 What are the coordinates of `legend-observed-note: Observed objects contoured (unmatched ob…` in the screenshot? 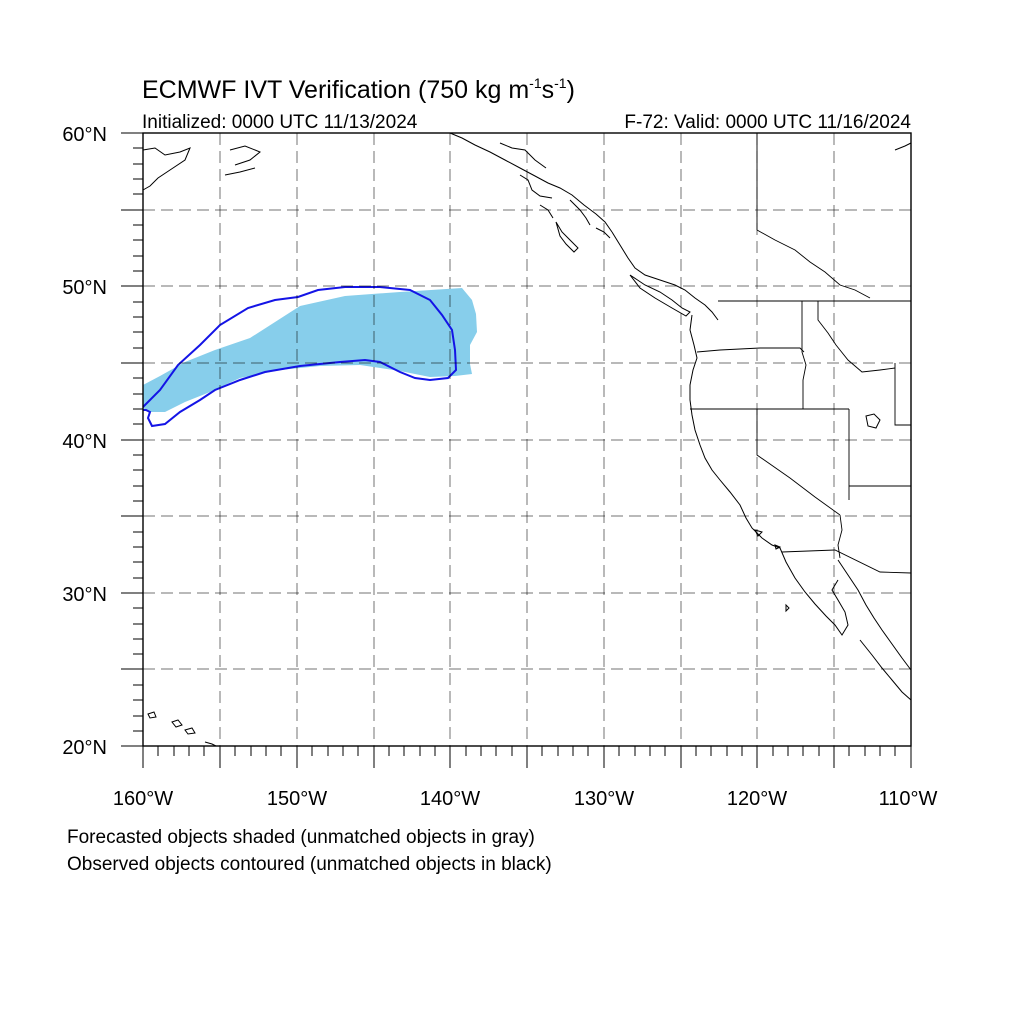 It's located at (309, 864).